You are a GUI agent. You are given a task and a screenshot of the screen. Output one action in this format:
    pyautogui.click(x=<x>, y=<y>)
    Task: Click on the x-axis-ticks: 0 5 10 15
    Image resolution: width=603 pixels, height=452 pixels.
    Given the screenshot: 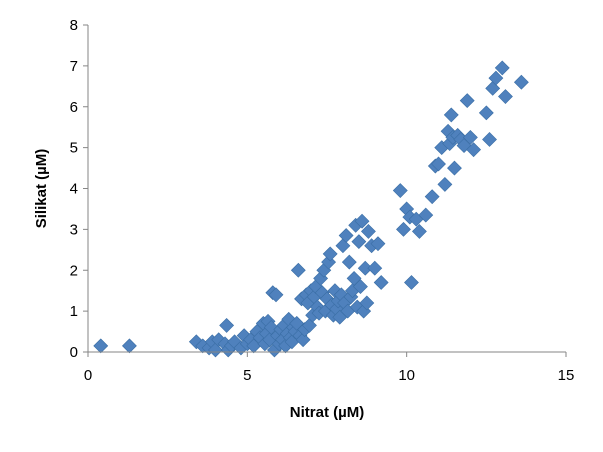 What is the action you would take?
    pyautogui.click(x=329, y=368)
    